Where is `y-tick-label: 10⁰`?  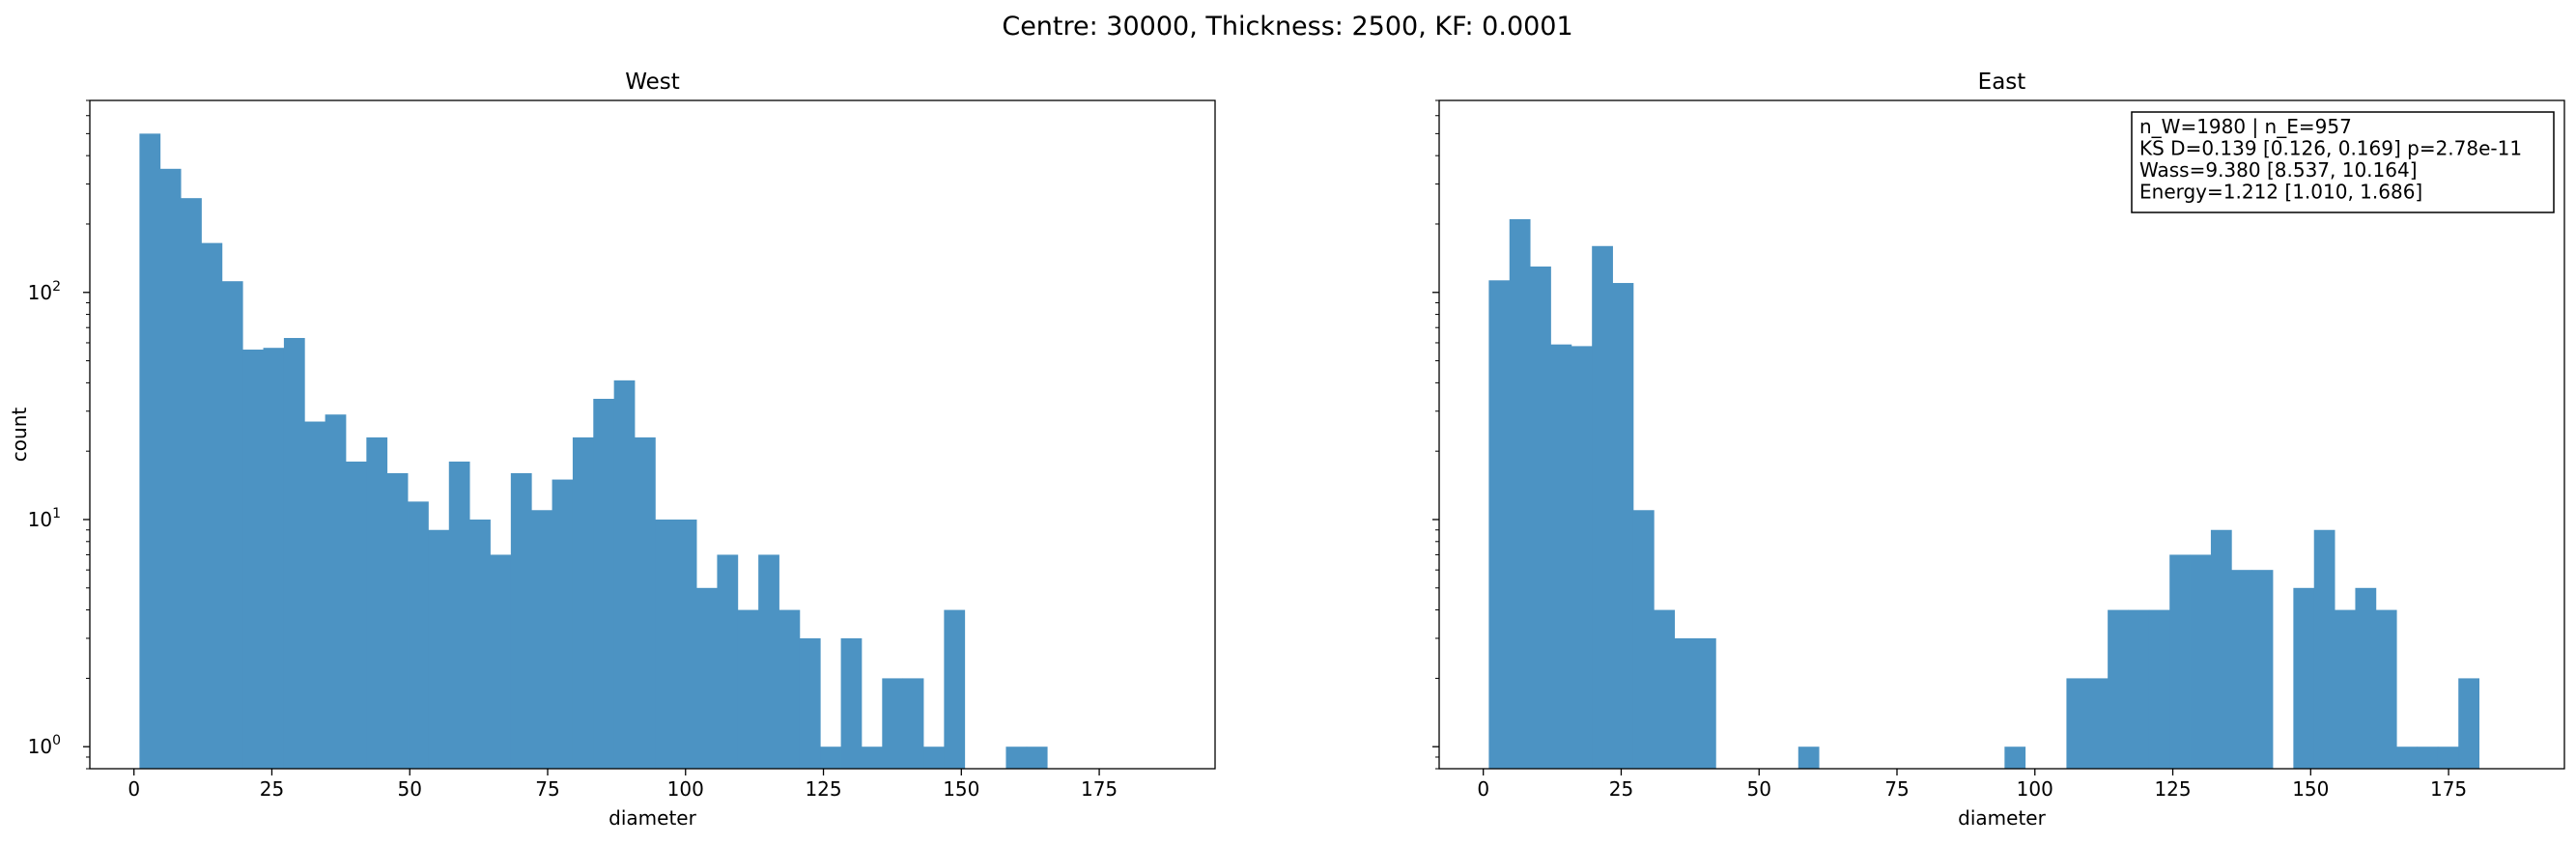 y-tick-label: 10⁰ is located at coordinates (44, 745).